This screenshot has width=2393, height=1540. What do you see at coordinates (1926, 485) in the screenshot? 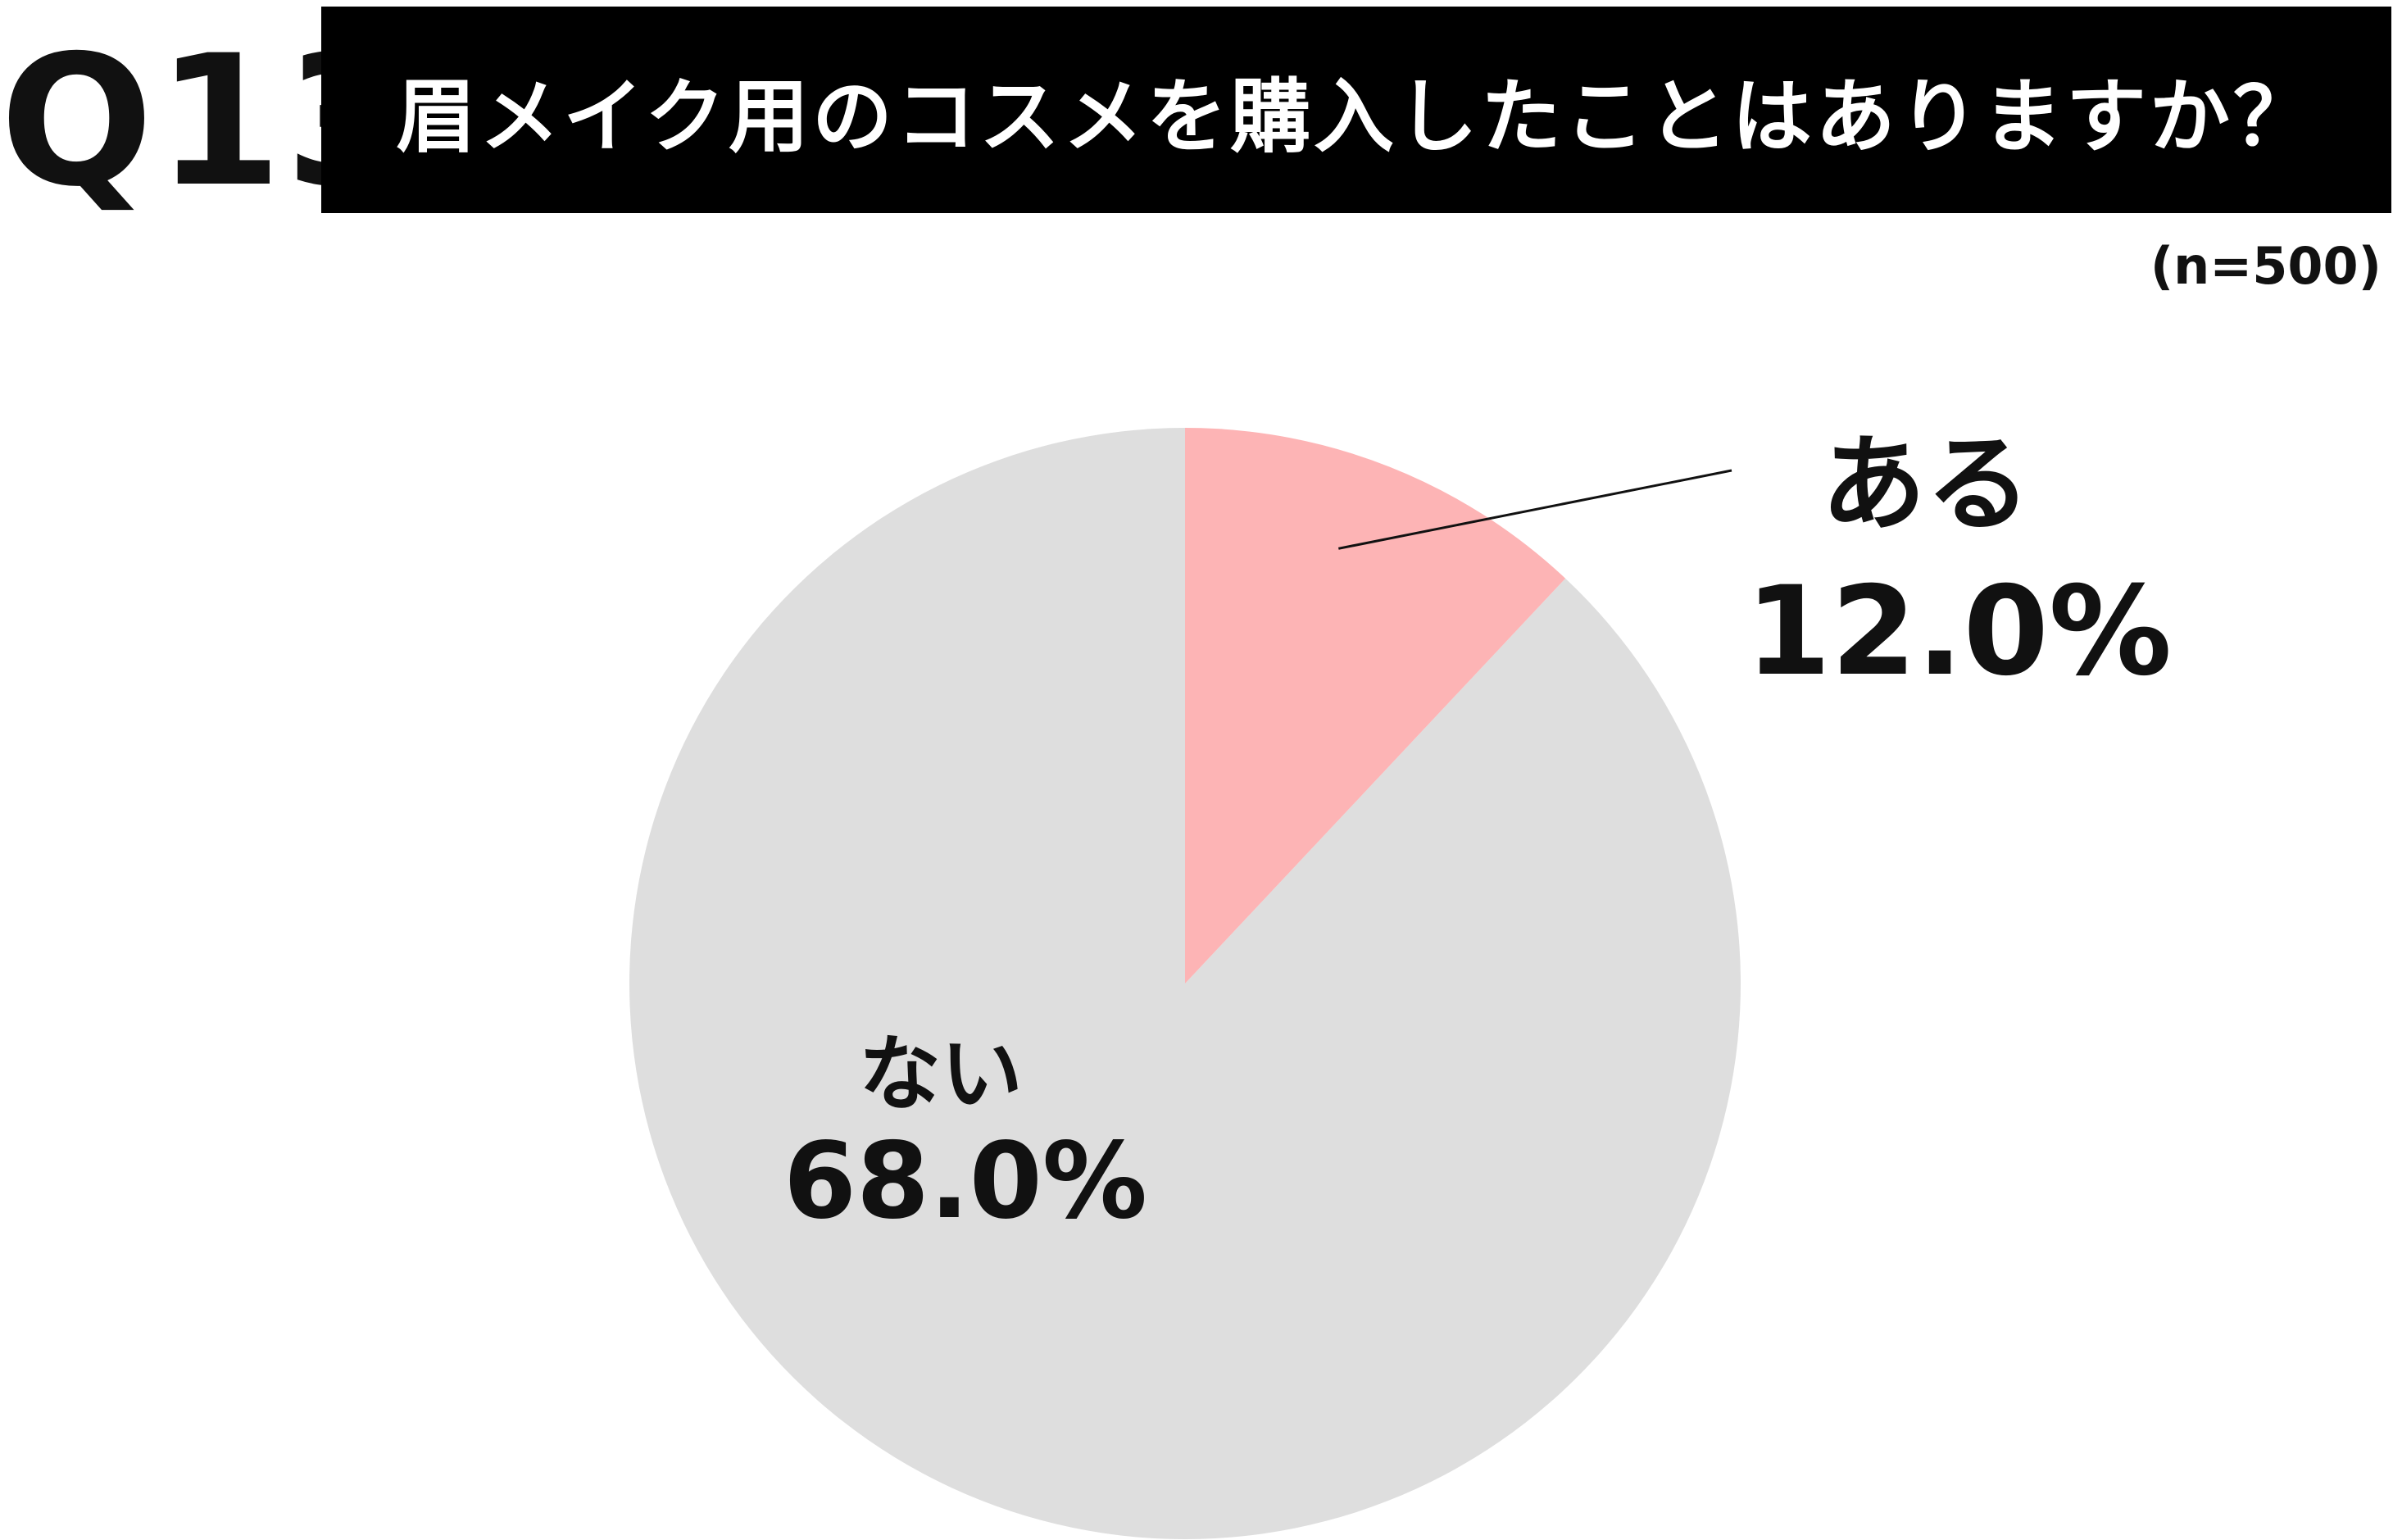
I see `slice-label-yes: ある` at bounding box center [1926, 485].